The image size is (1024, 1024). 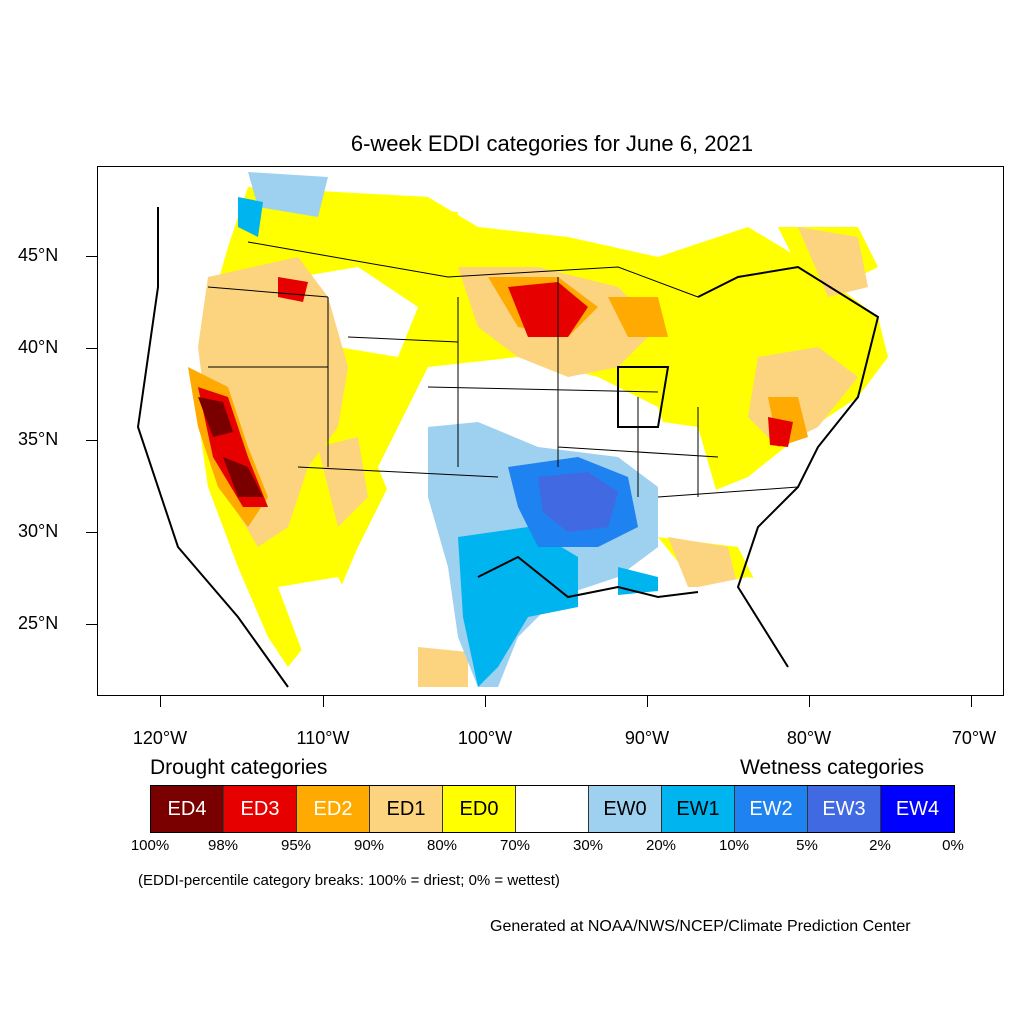 I want to click on drought-heading: Drought categories, so click(x=239, y=767).